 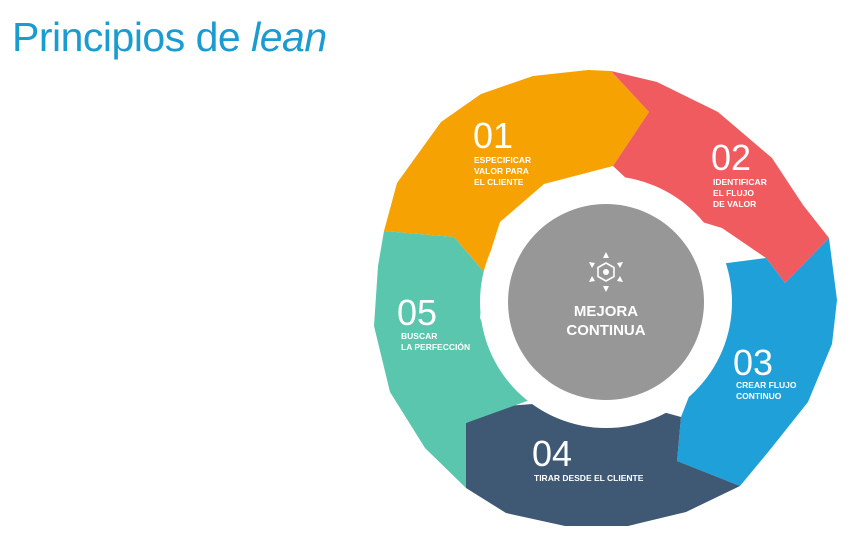 What do you see at coordinates (740, 182) in the screenshot?
I see `step-02-label-line1: IDENTIFICAR` at bounding box center [740, 182].